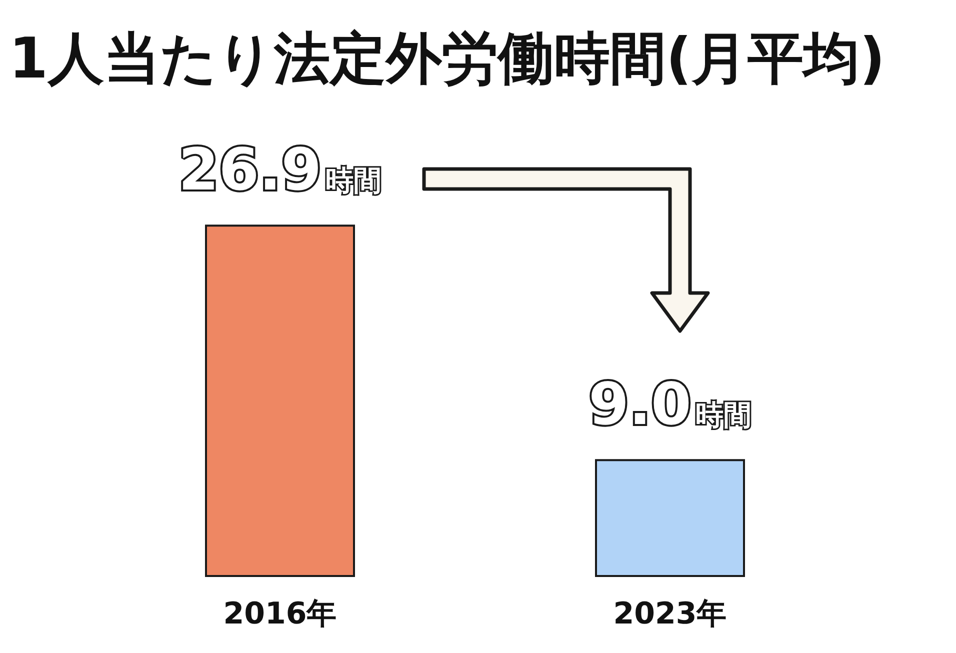 The image size is (956, 653). What do you see at coordinates (280, 614) in the screenshot?
I see `x-tick-label: 2016年` at bounding box center [280, 614].